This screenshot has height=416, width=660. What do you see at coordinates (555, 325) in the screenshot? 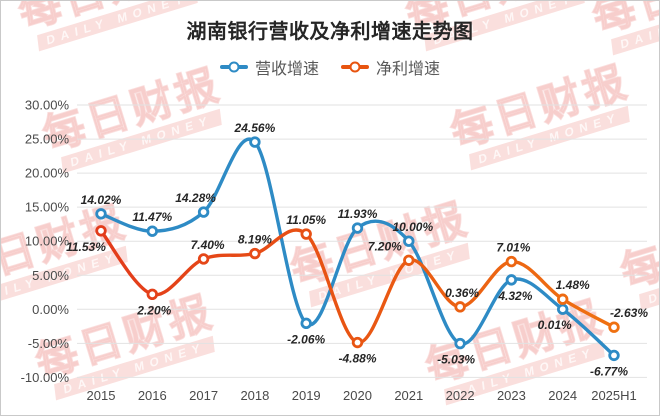
I see `series-0-value-label: 0.01%` at bounding box center [555, 325].